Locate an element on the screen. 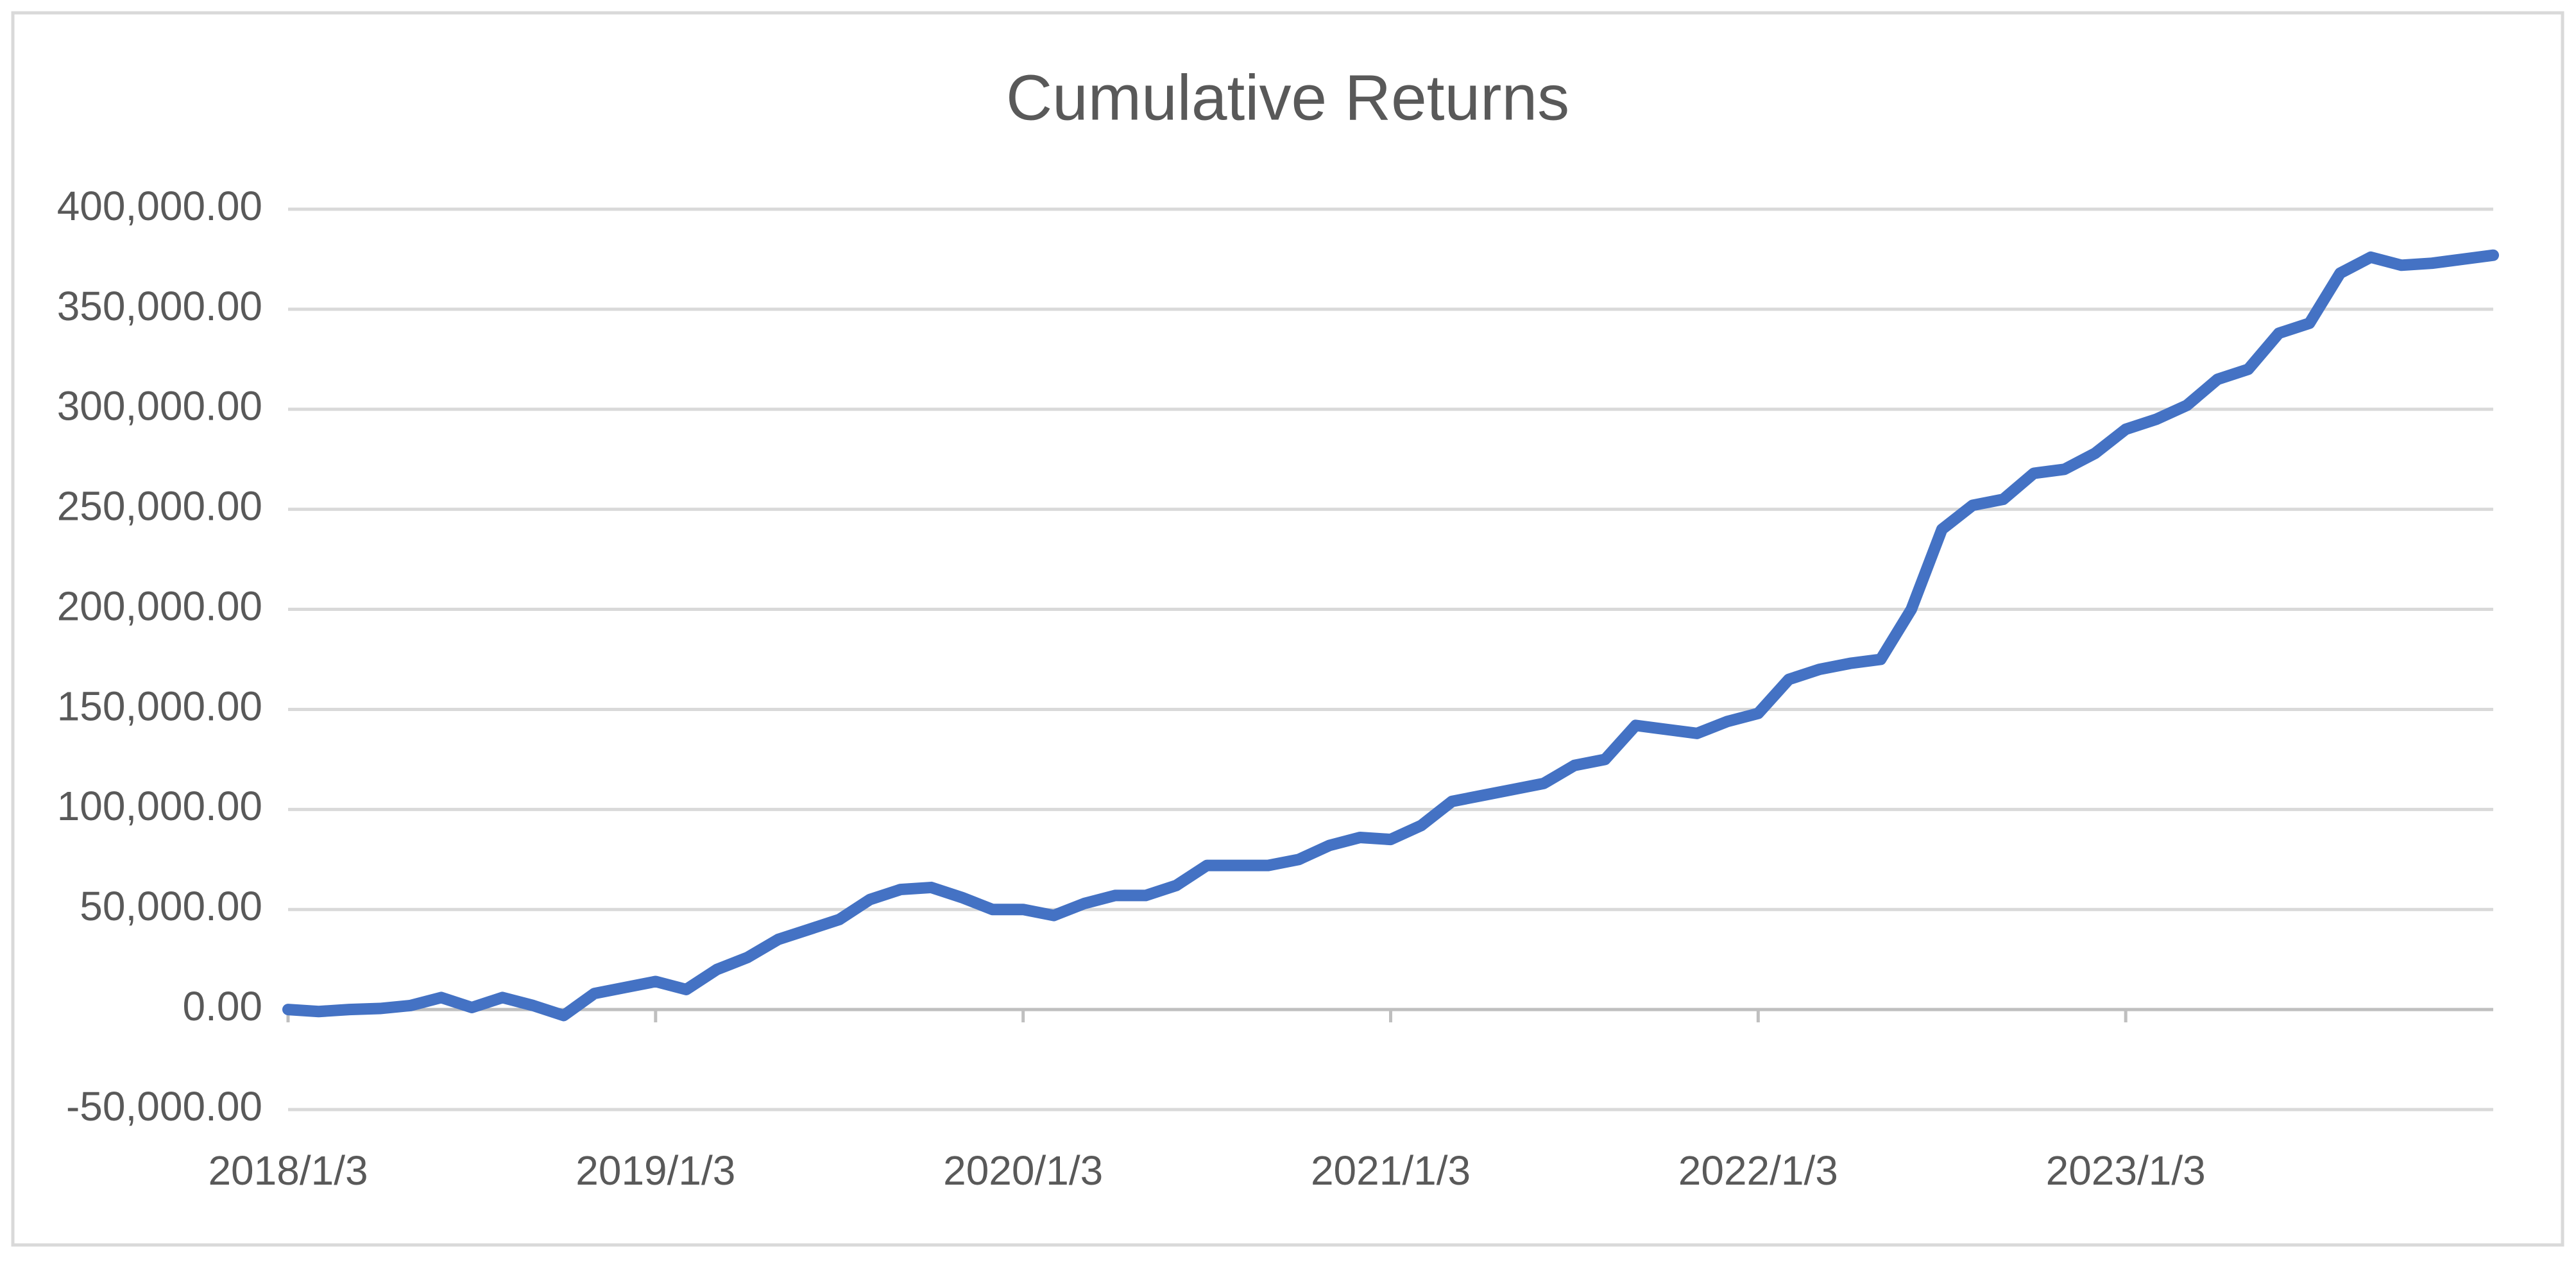 The image size is (2576, 1261). y-tick-label: 200,000.00 is located at coordinates (159, 606).